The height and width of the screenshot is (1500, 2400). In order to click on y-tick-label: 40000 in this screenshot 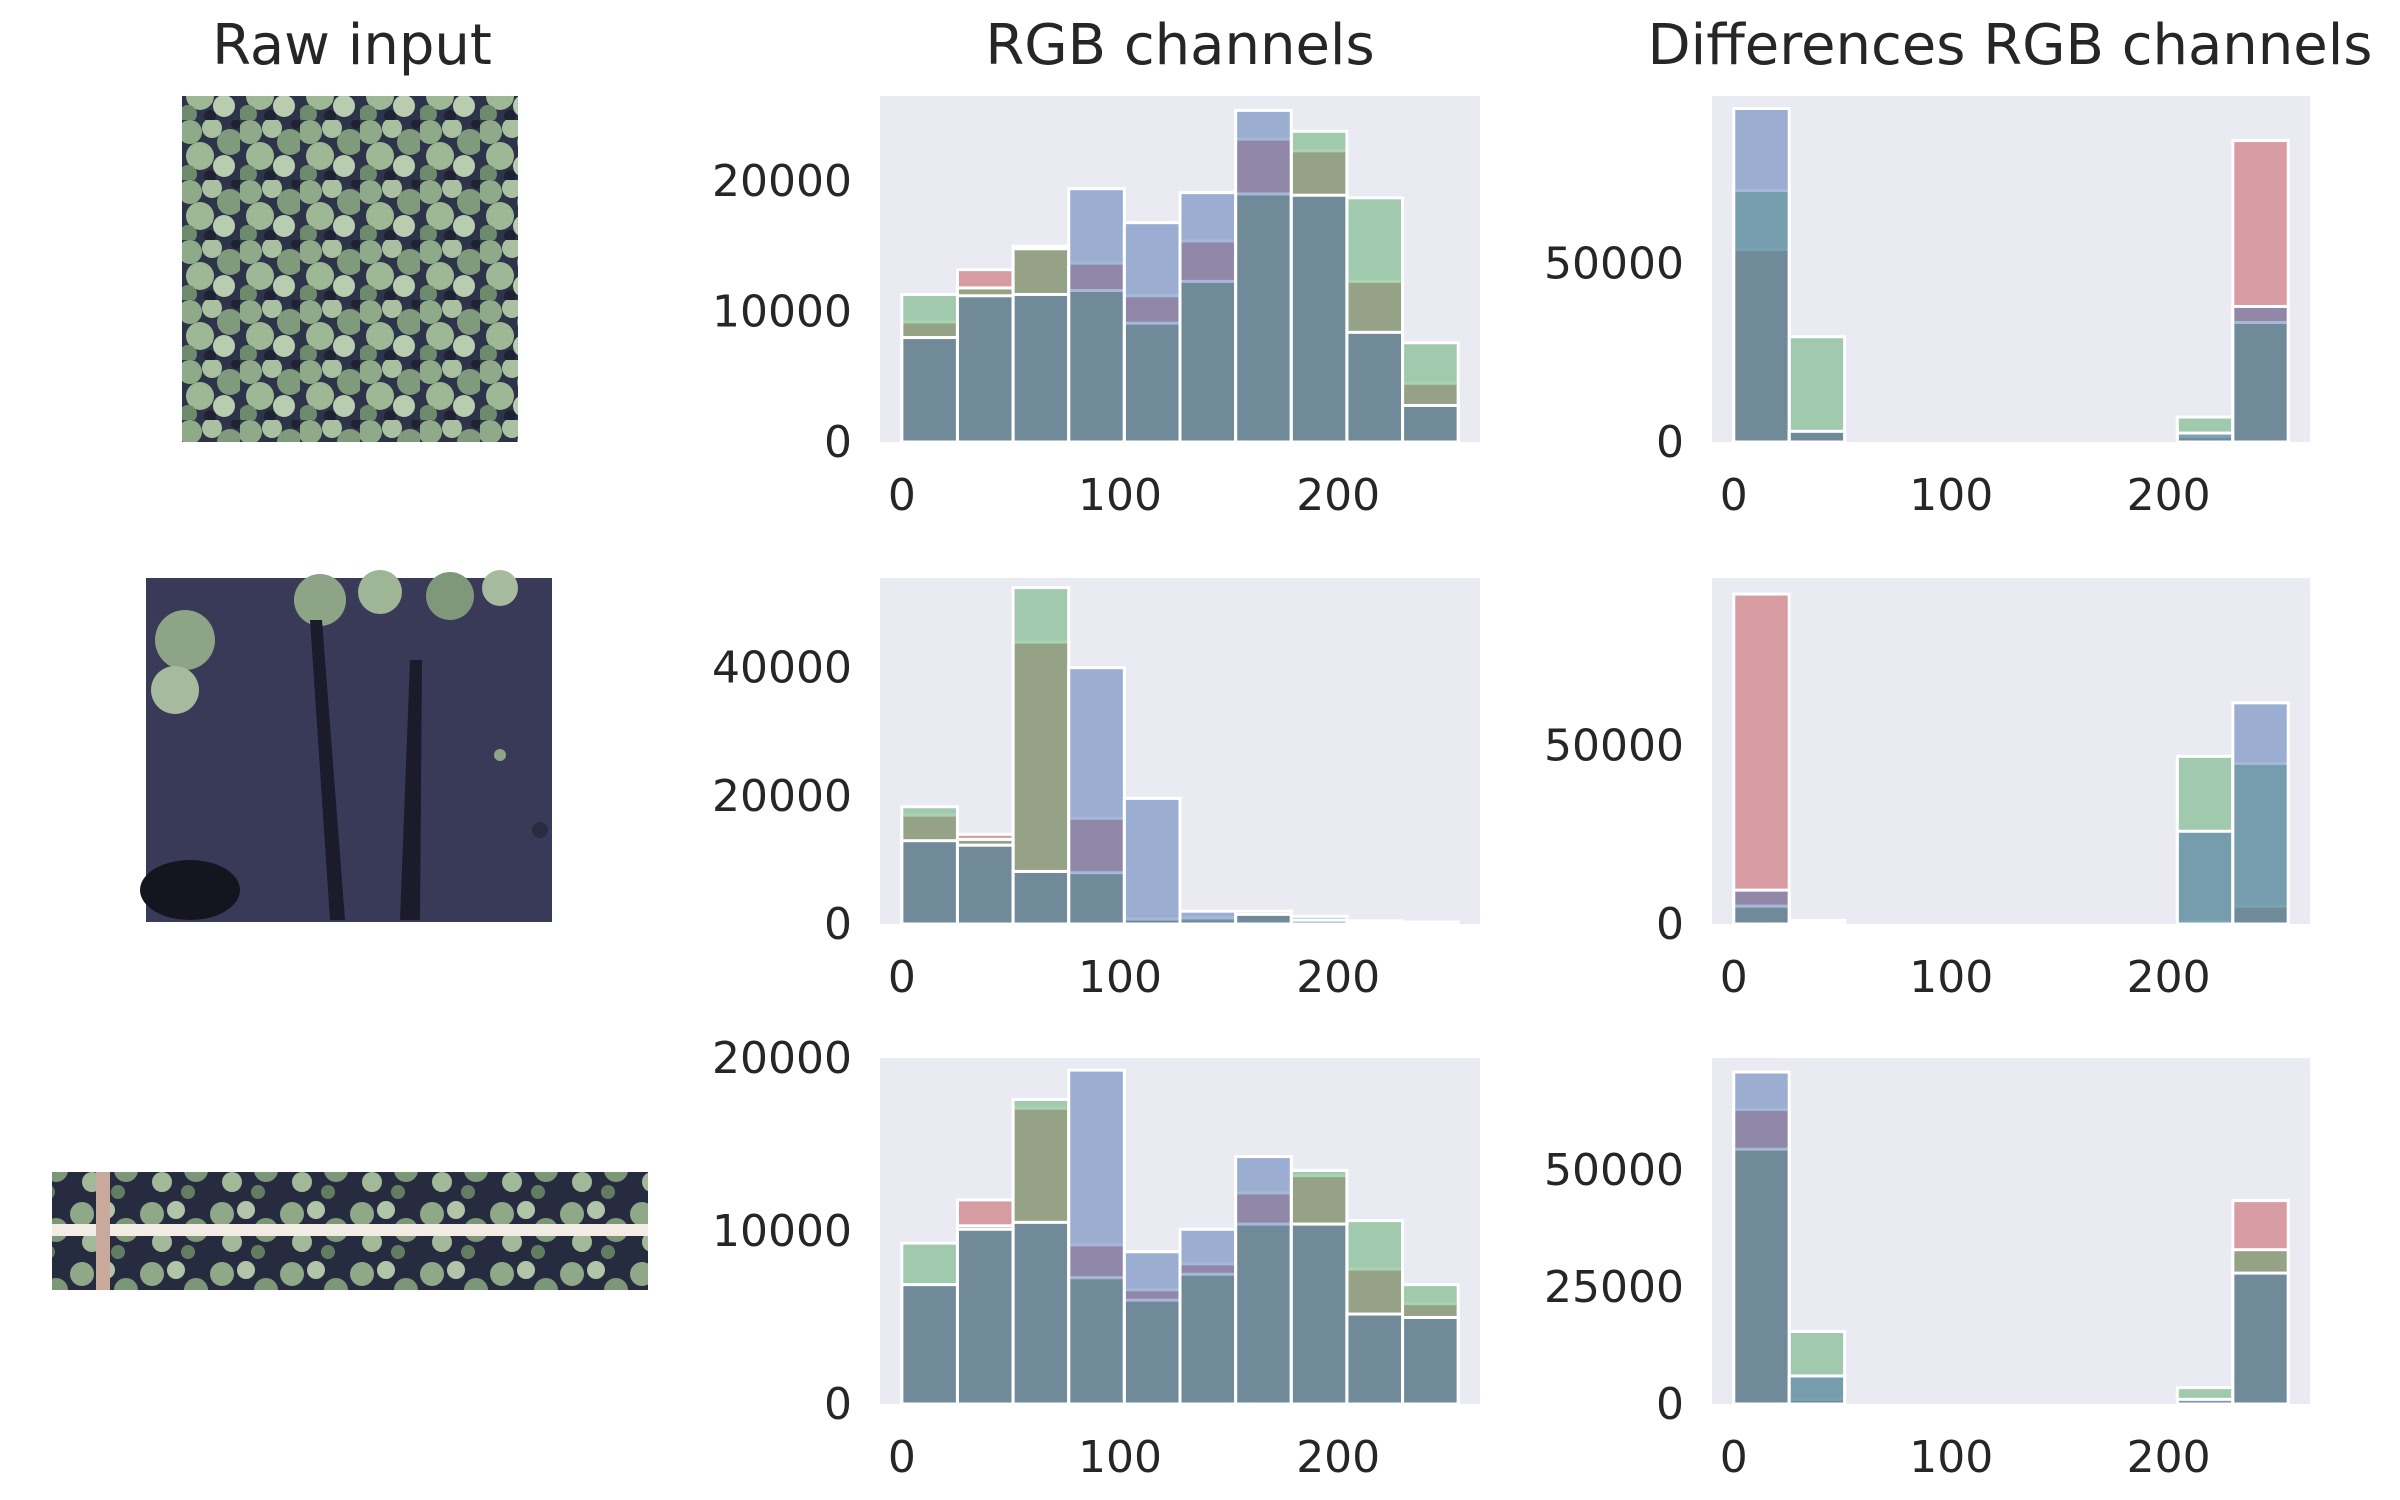, I will do `click(782, 668)`.